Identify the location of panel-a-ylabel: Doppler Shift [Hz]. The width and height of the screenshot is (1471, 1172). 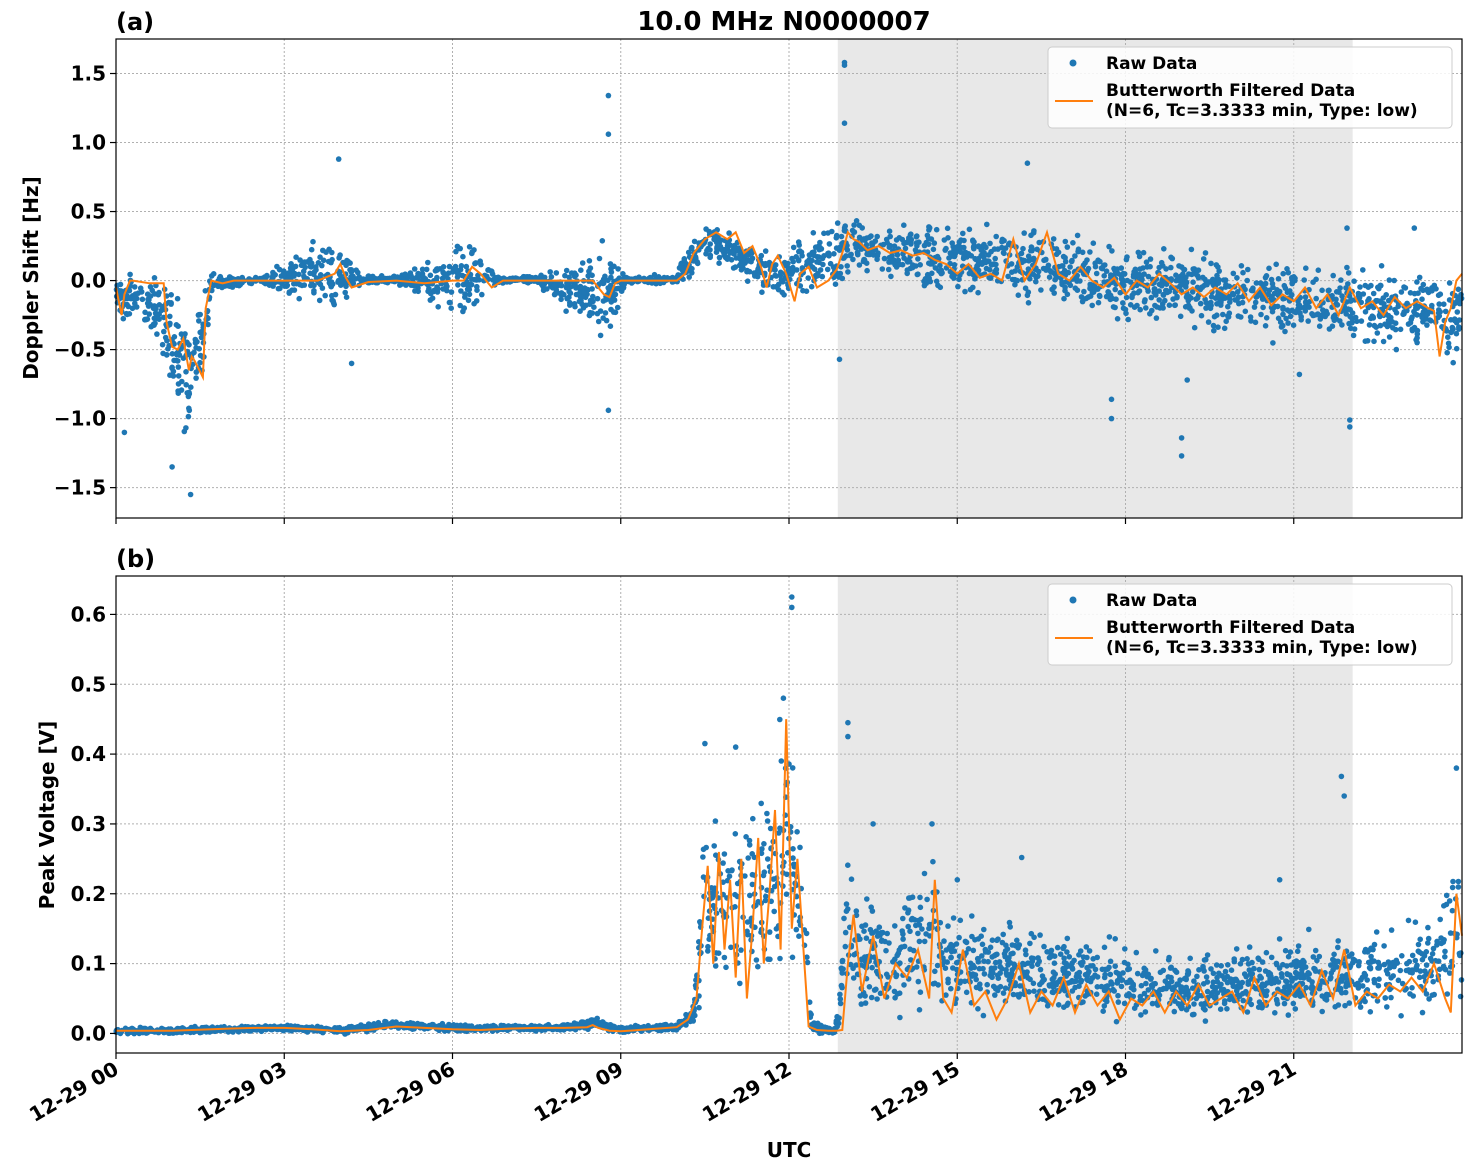
(31, 278).